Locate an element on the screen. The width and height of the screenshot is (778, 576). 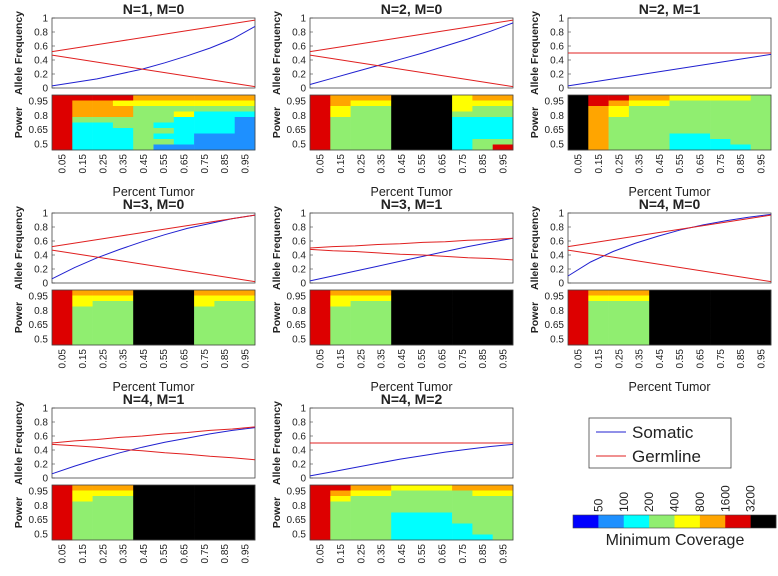
x-tick-label: 0.25 is located at coordinates (619, 359).